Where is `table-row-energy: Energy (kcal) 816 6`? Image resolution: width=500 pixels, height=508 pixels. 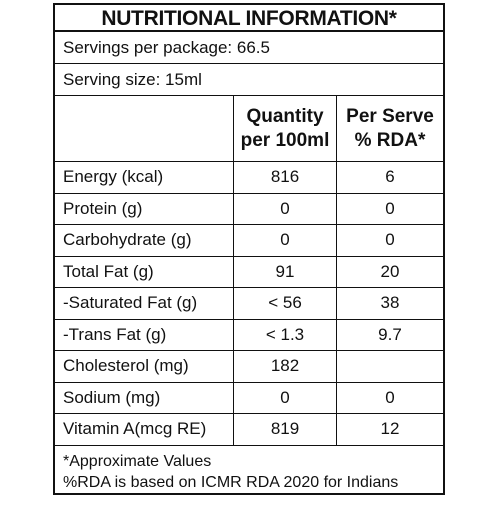 table-row-energy: Energy (kcal) 816 6 is located at coordinates (249, 178).